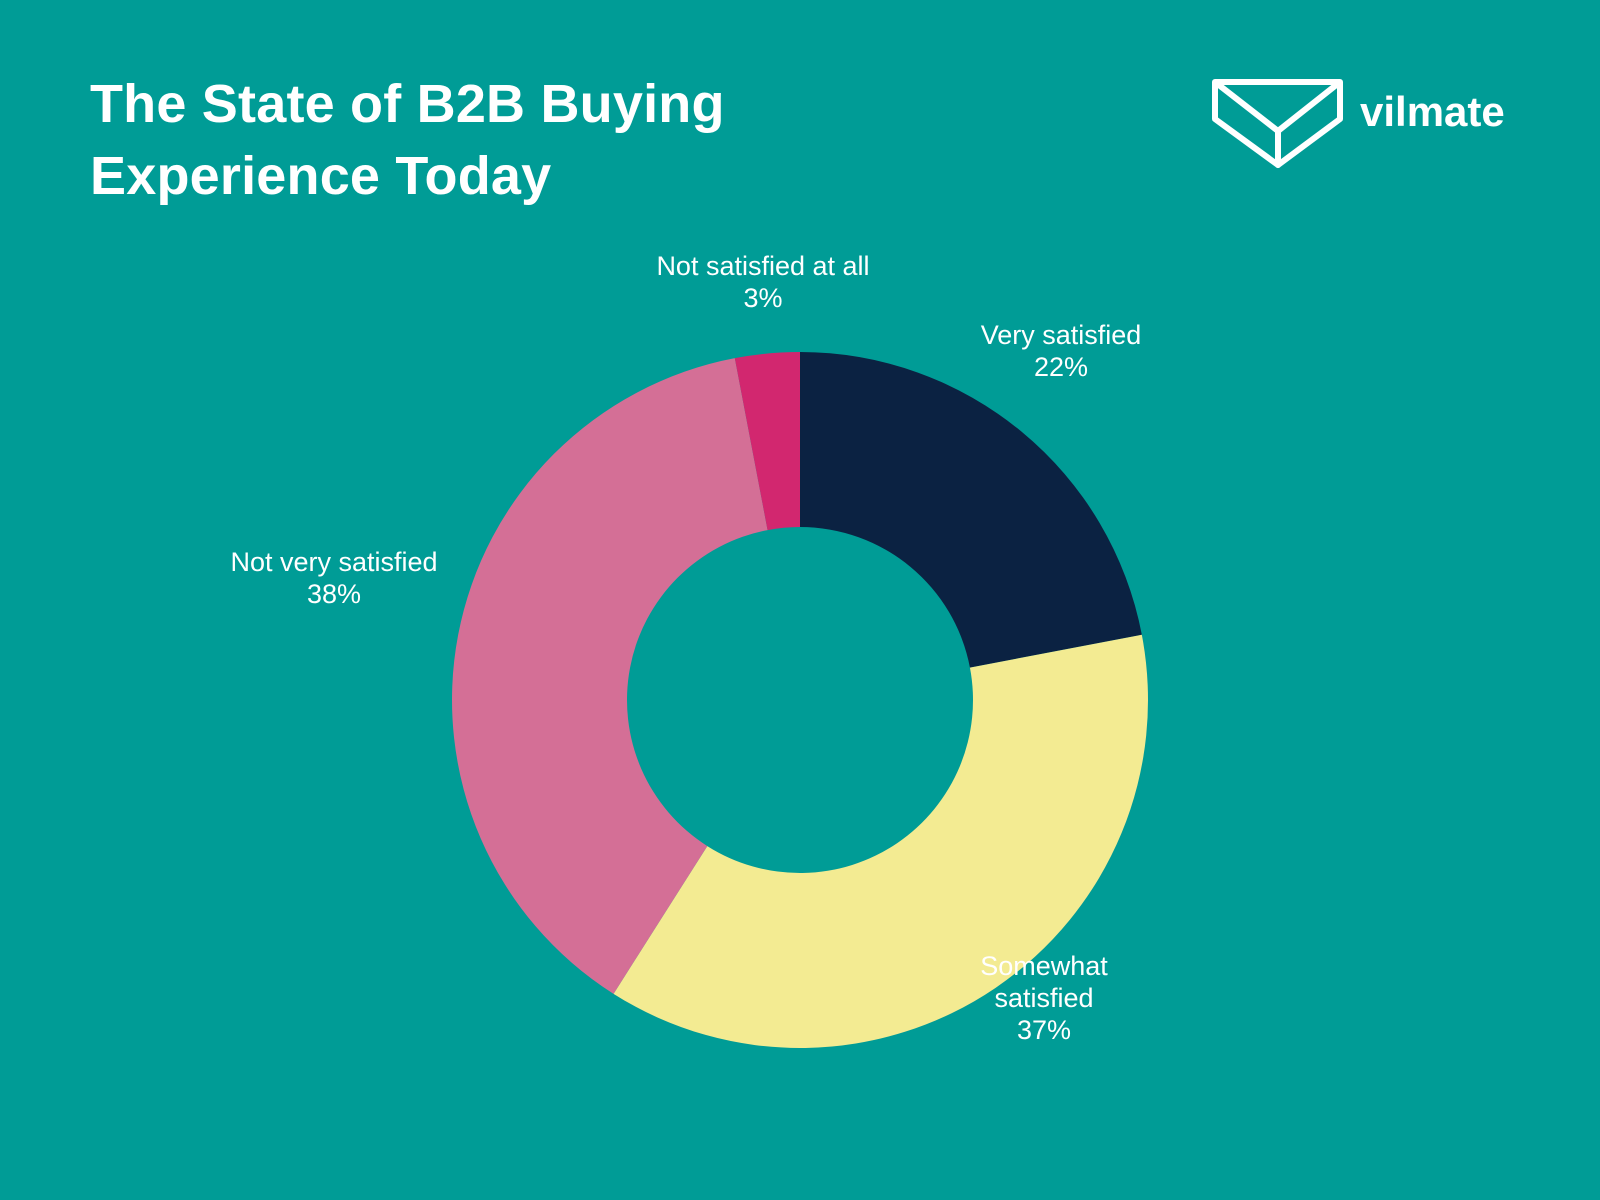  I want to click on slice-very-satisfied, so click(971, 510).